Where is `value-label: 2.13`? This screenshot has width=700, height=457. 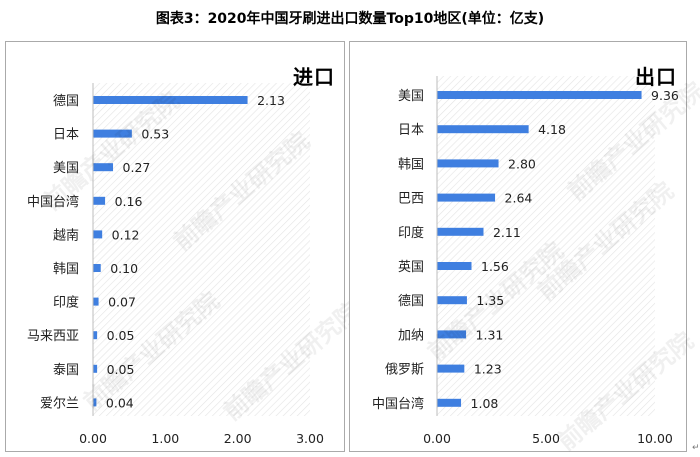 value-label: 2.13 is located at coordinates (271, 100).